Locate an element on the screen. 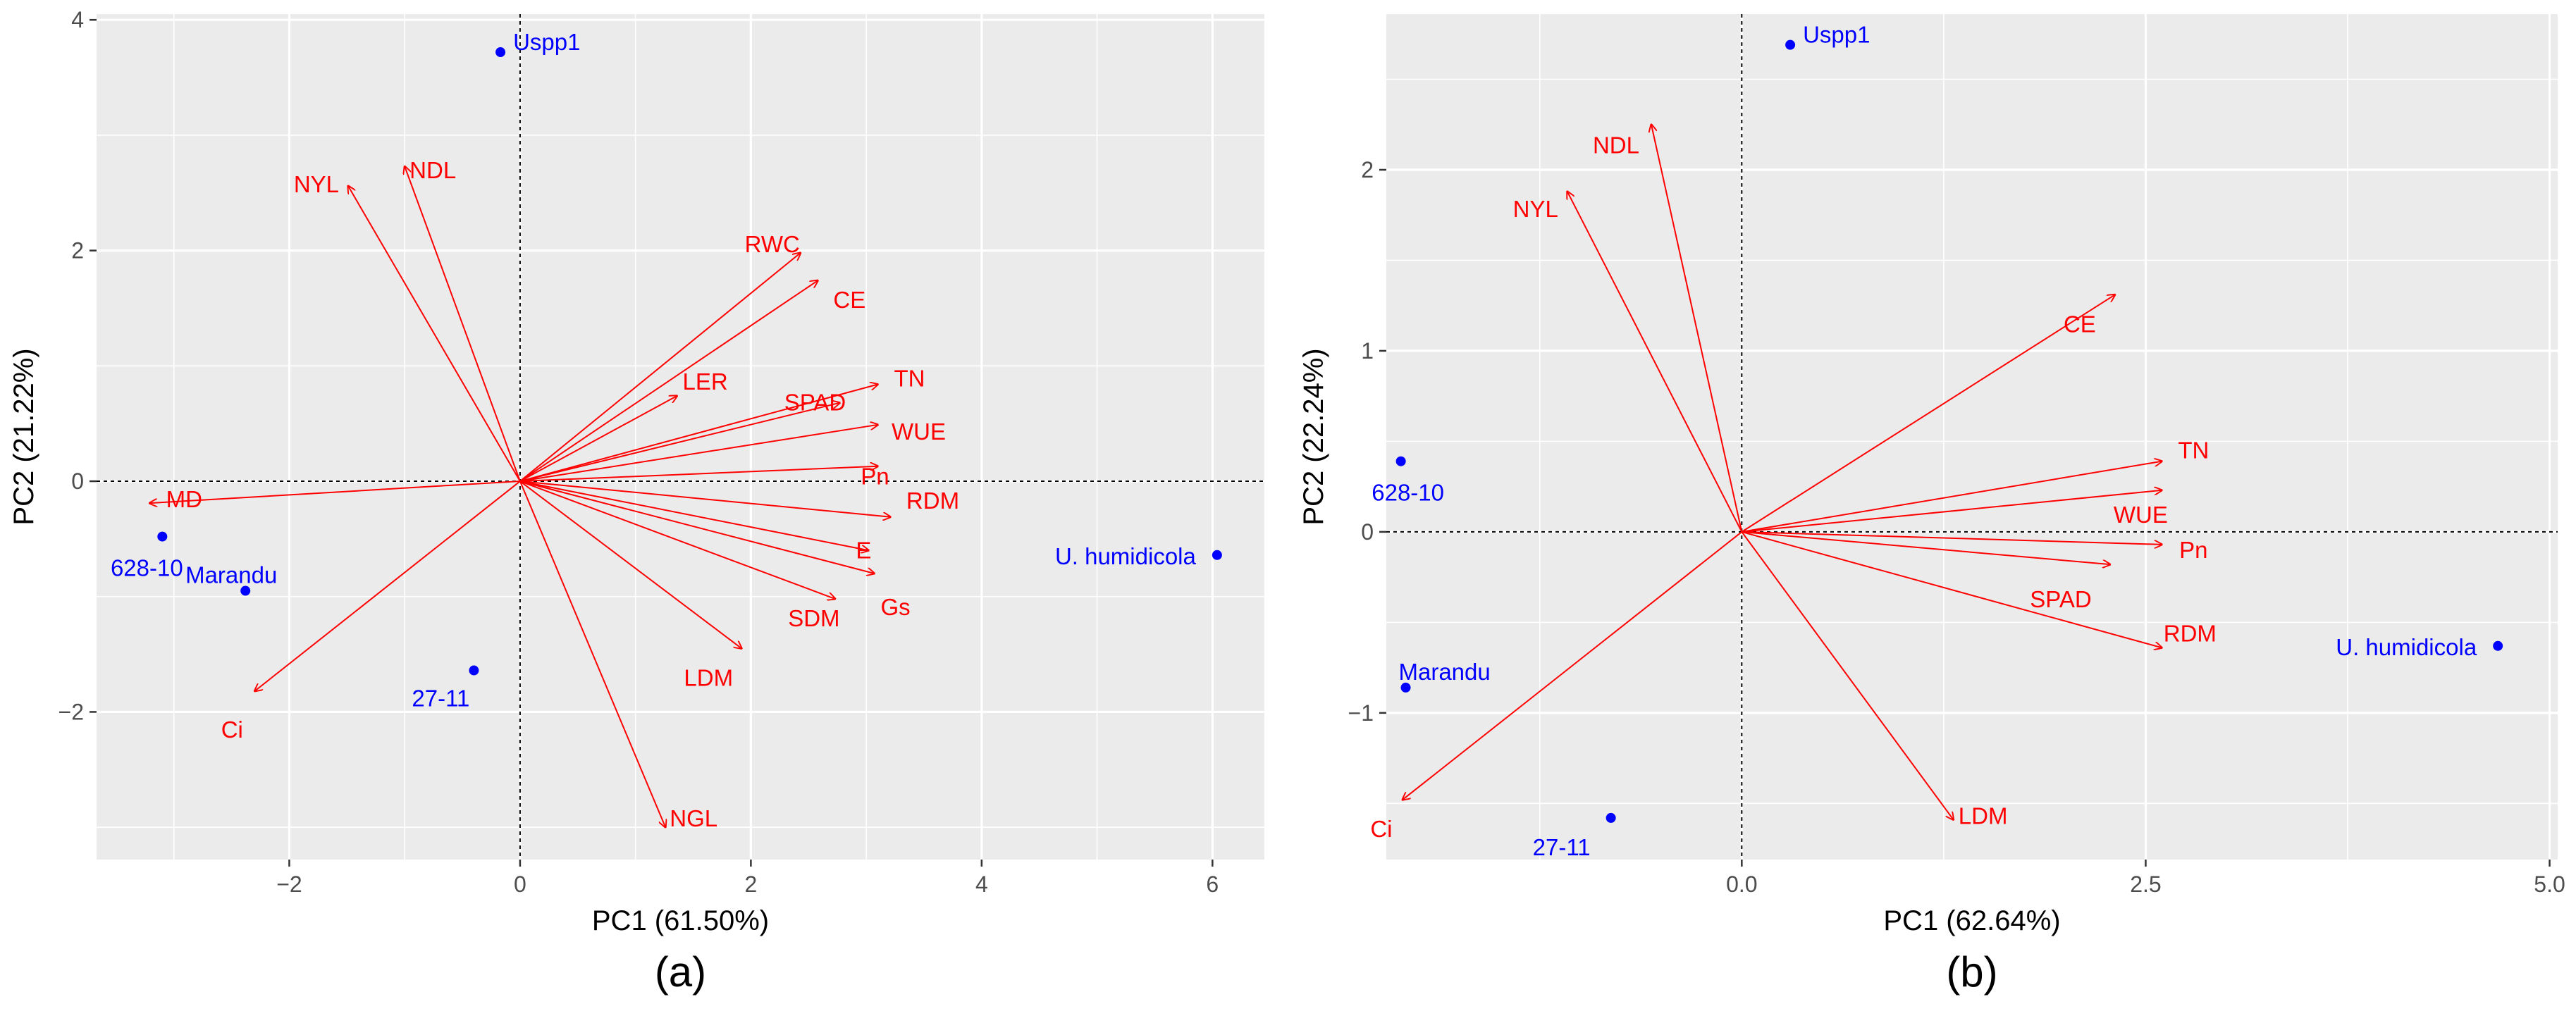 The height and width of the screenshot is (1023, 2576). y-axis-title: PC2 (22.24%) is located at coordinates (1313, 437).